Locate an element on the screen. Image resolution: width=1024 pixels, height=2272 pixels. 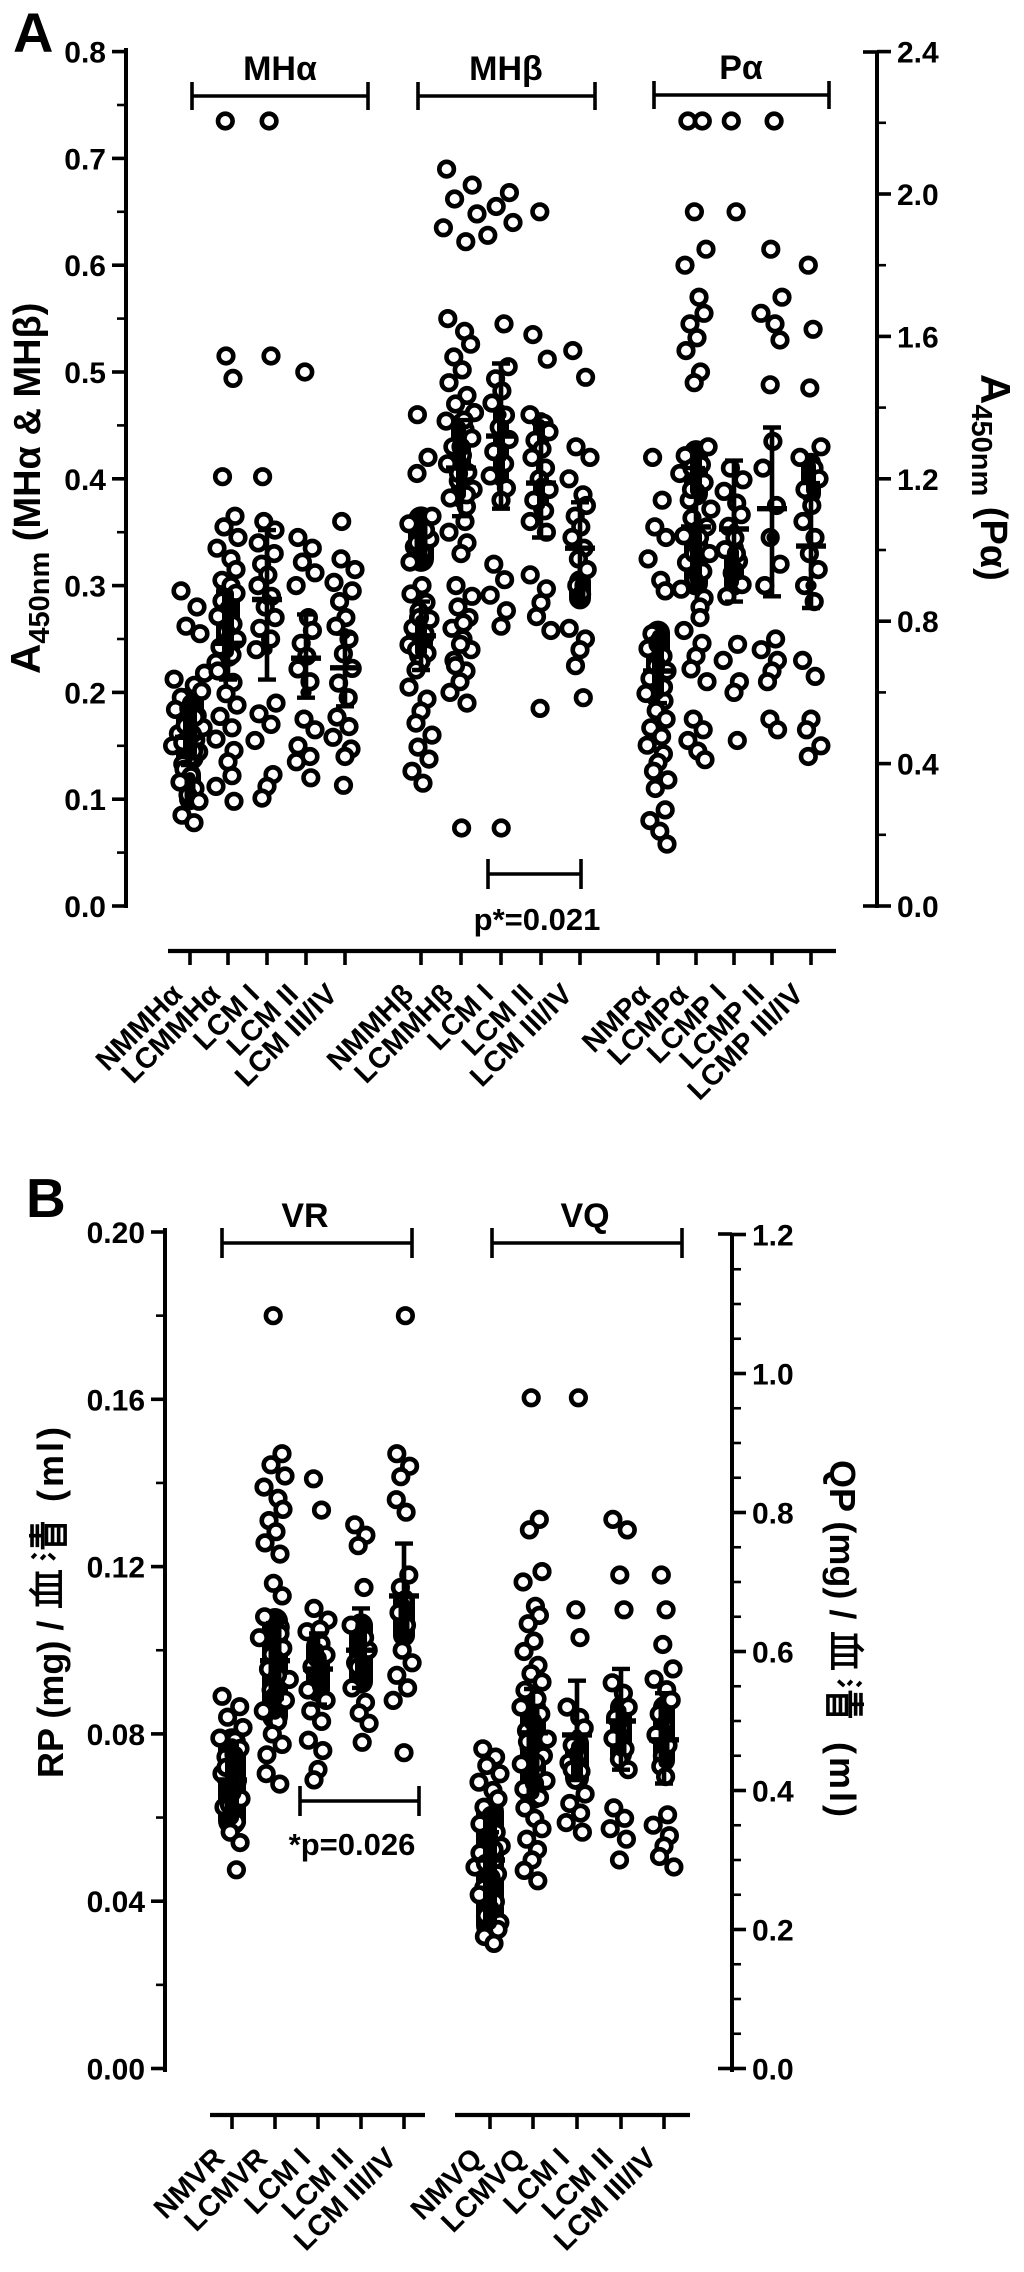
svg-text: B is located at coordinates (46, 1198).